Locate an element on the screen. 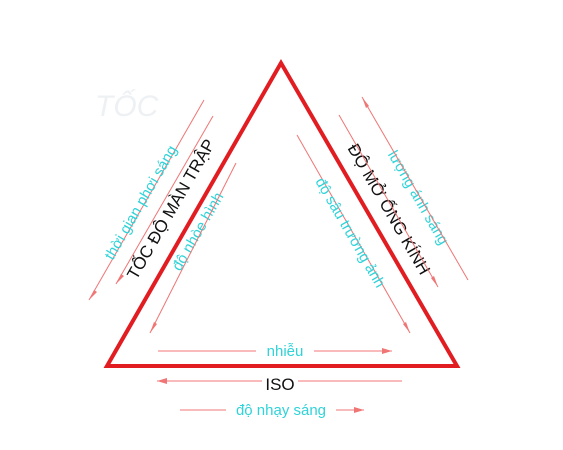  right-outer-arrow is located at coordinates (415, 188).